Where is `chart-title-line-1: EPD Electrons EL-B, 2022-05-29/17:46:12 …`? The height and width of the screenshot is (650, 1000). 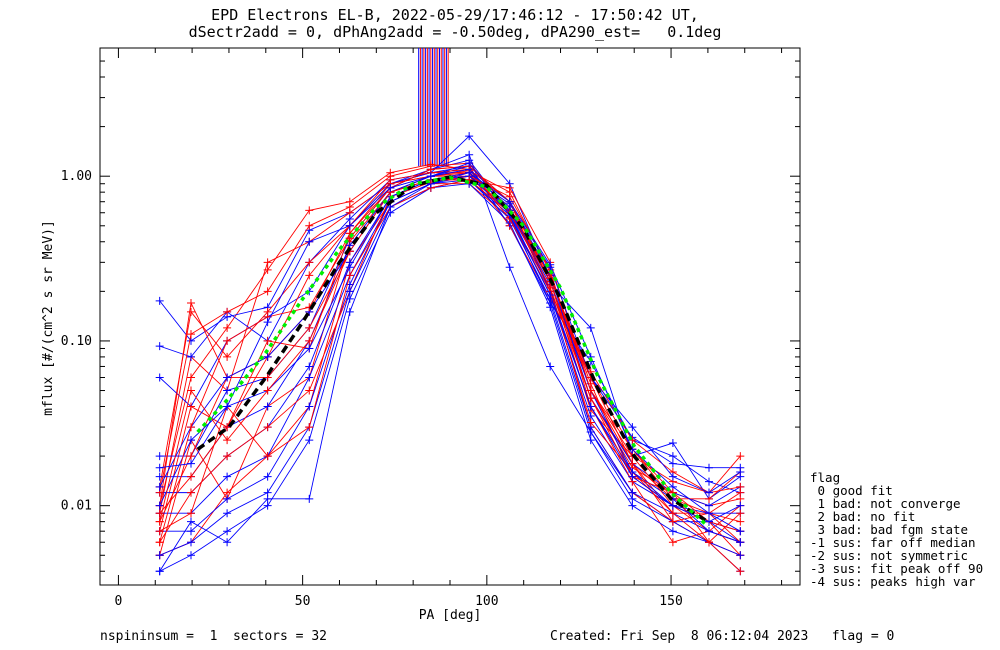
chart-title-line-1: EPD Electrons EL-B, 2022-05-29/17:46:12 … is located at coordinates (455, 15).